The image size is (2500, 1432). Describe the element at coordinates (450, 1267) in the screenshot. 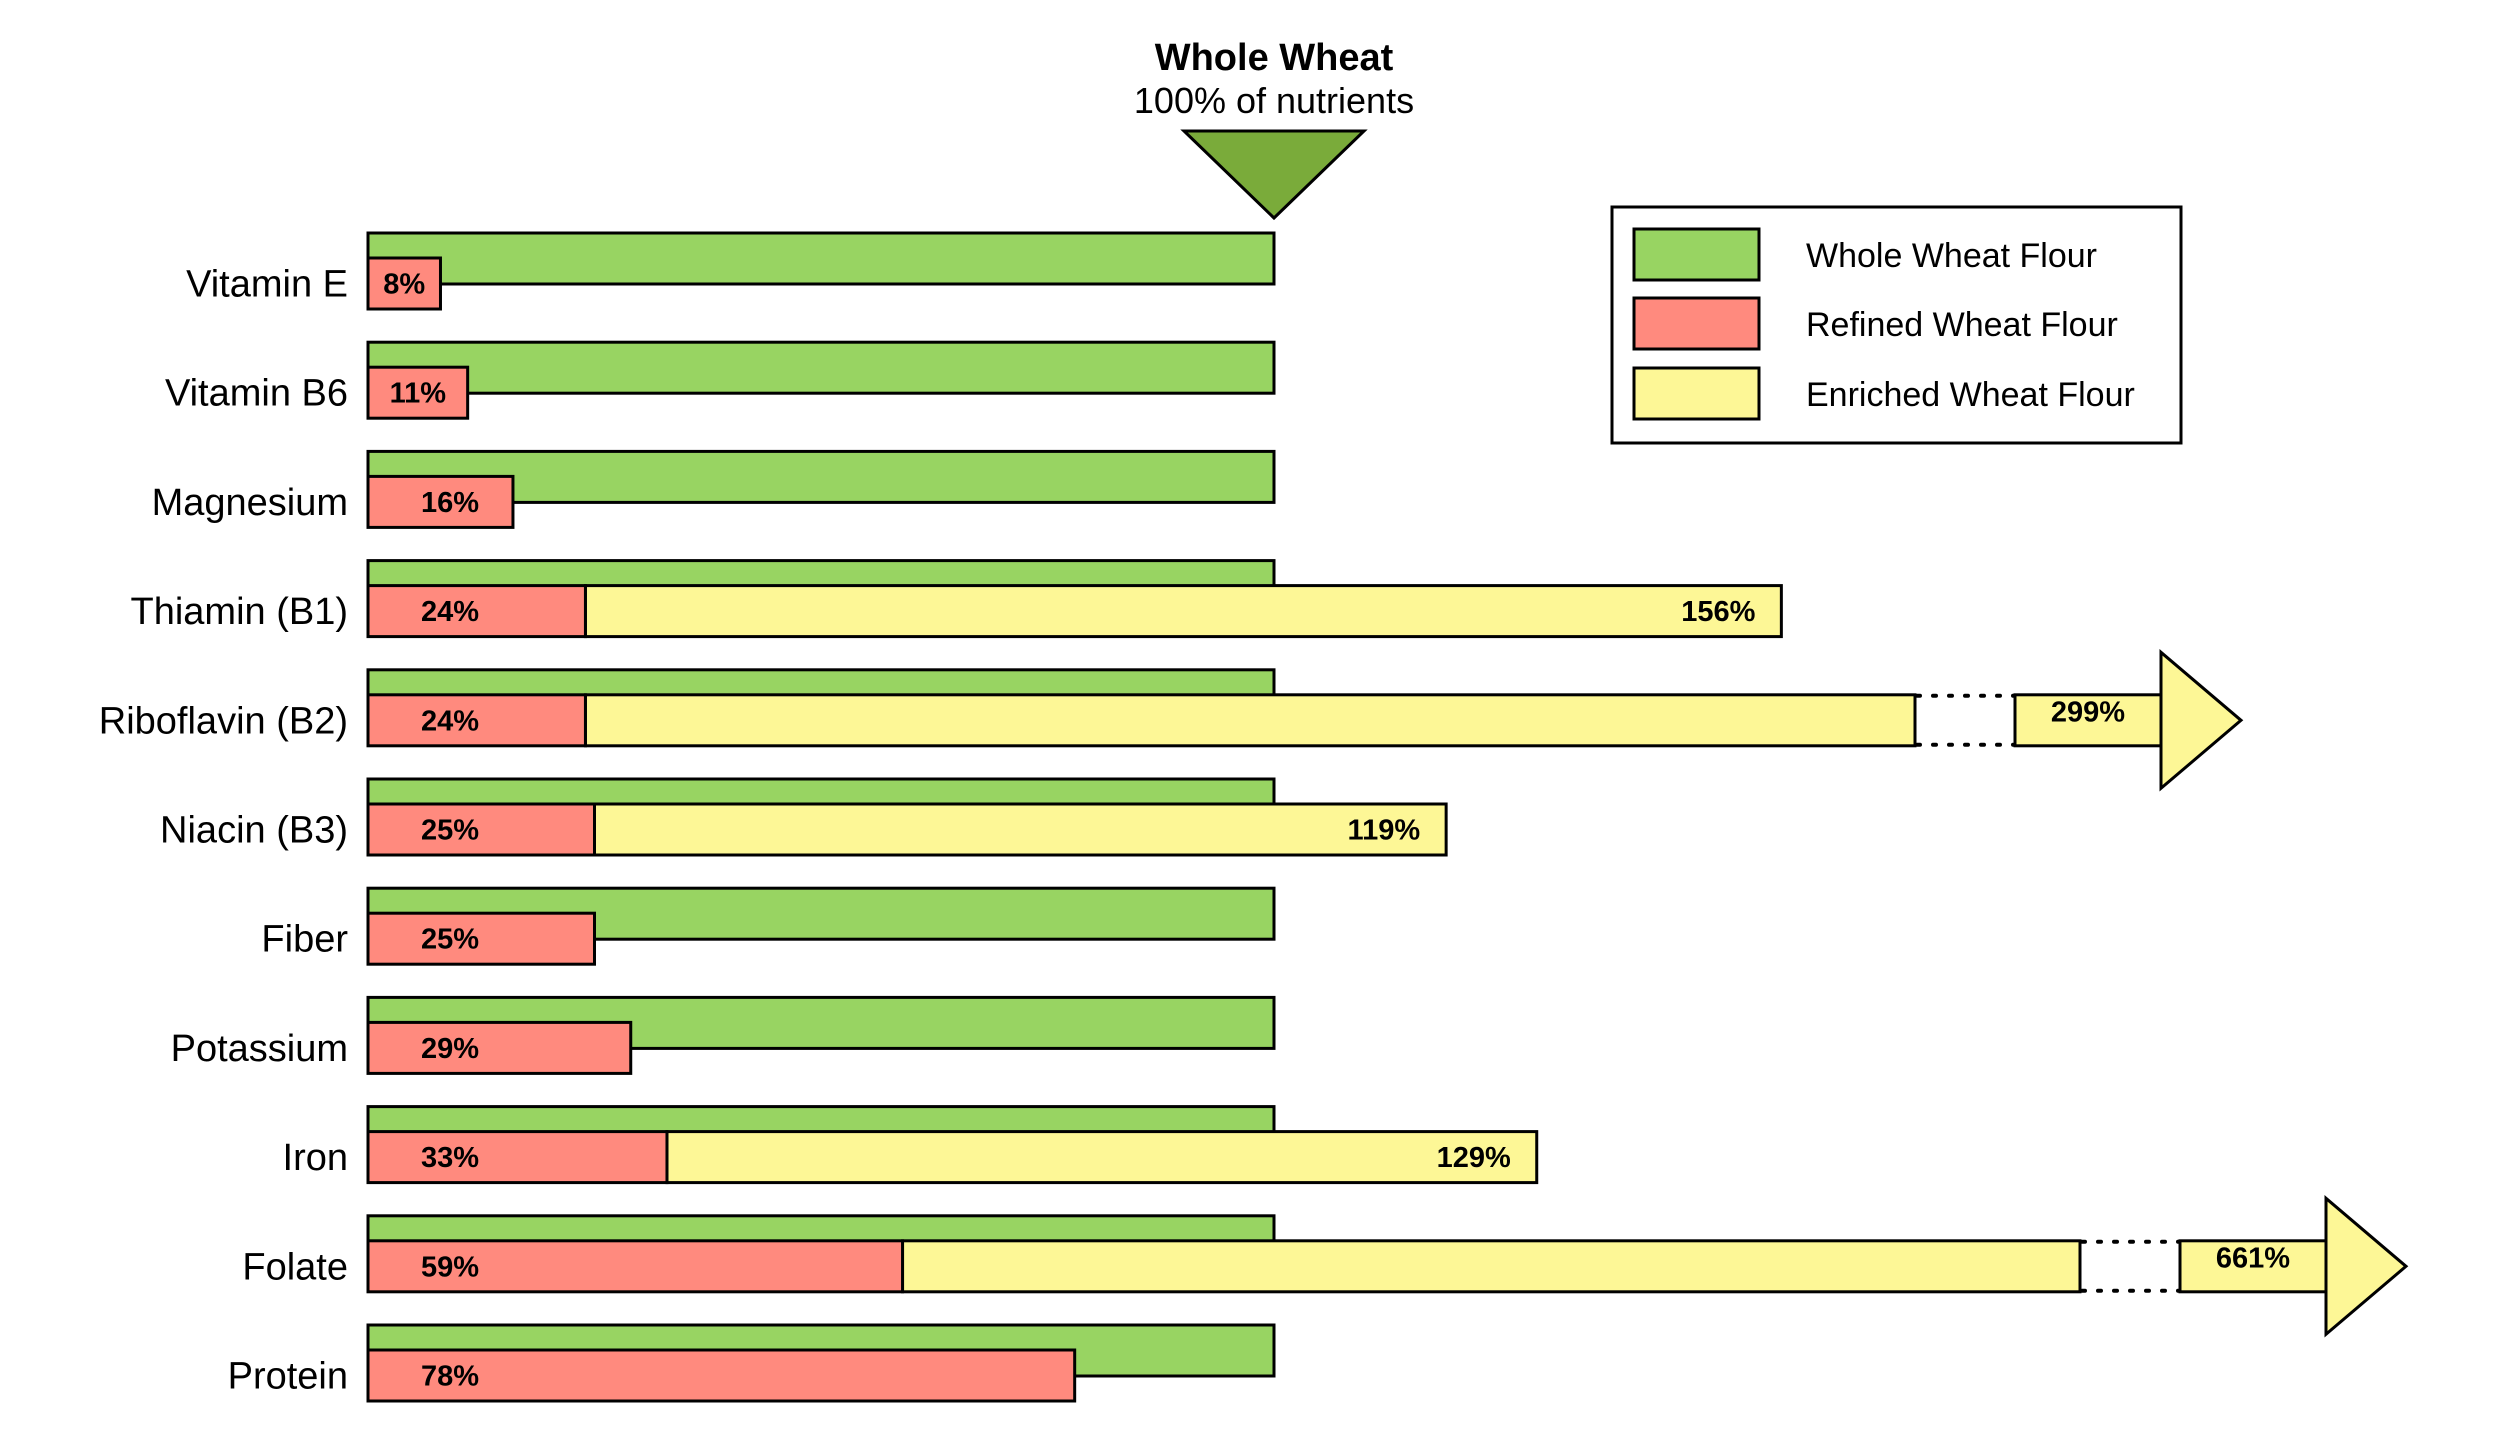

I see `refined-value-label: 59%` at that location.